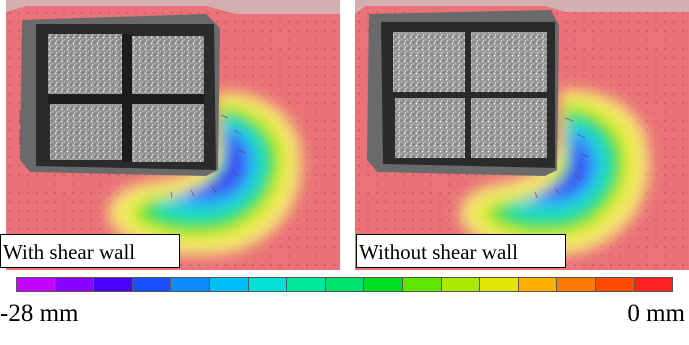  Describe the element at coordinates (39, 313) in the screenshot. I see `colorbar-min-label: -28 mm` at that location.